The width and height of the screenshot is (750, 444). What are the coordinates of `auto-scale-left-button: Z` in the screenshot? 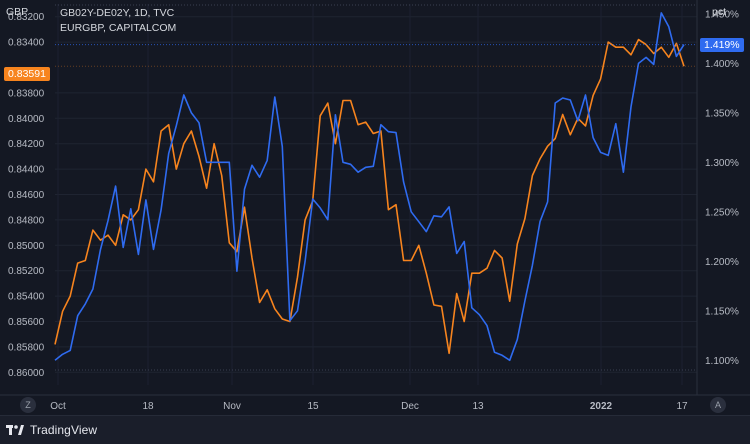 It's located at (28, 405).